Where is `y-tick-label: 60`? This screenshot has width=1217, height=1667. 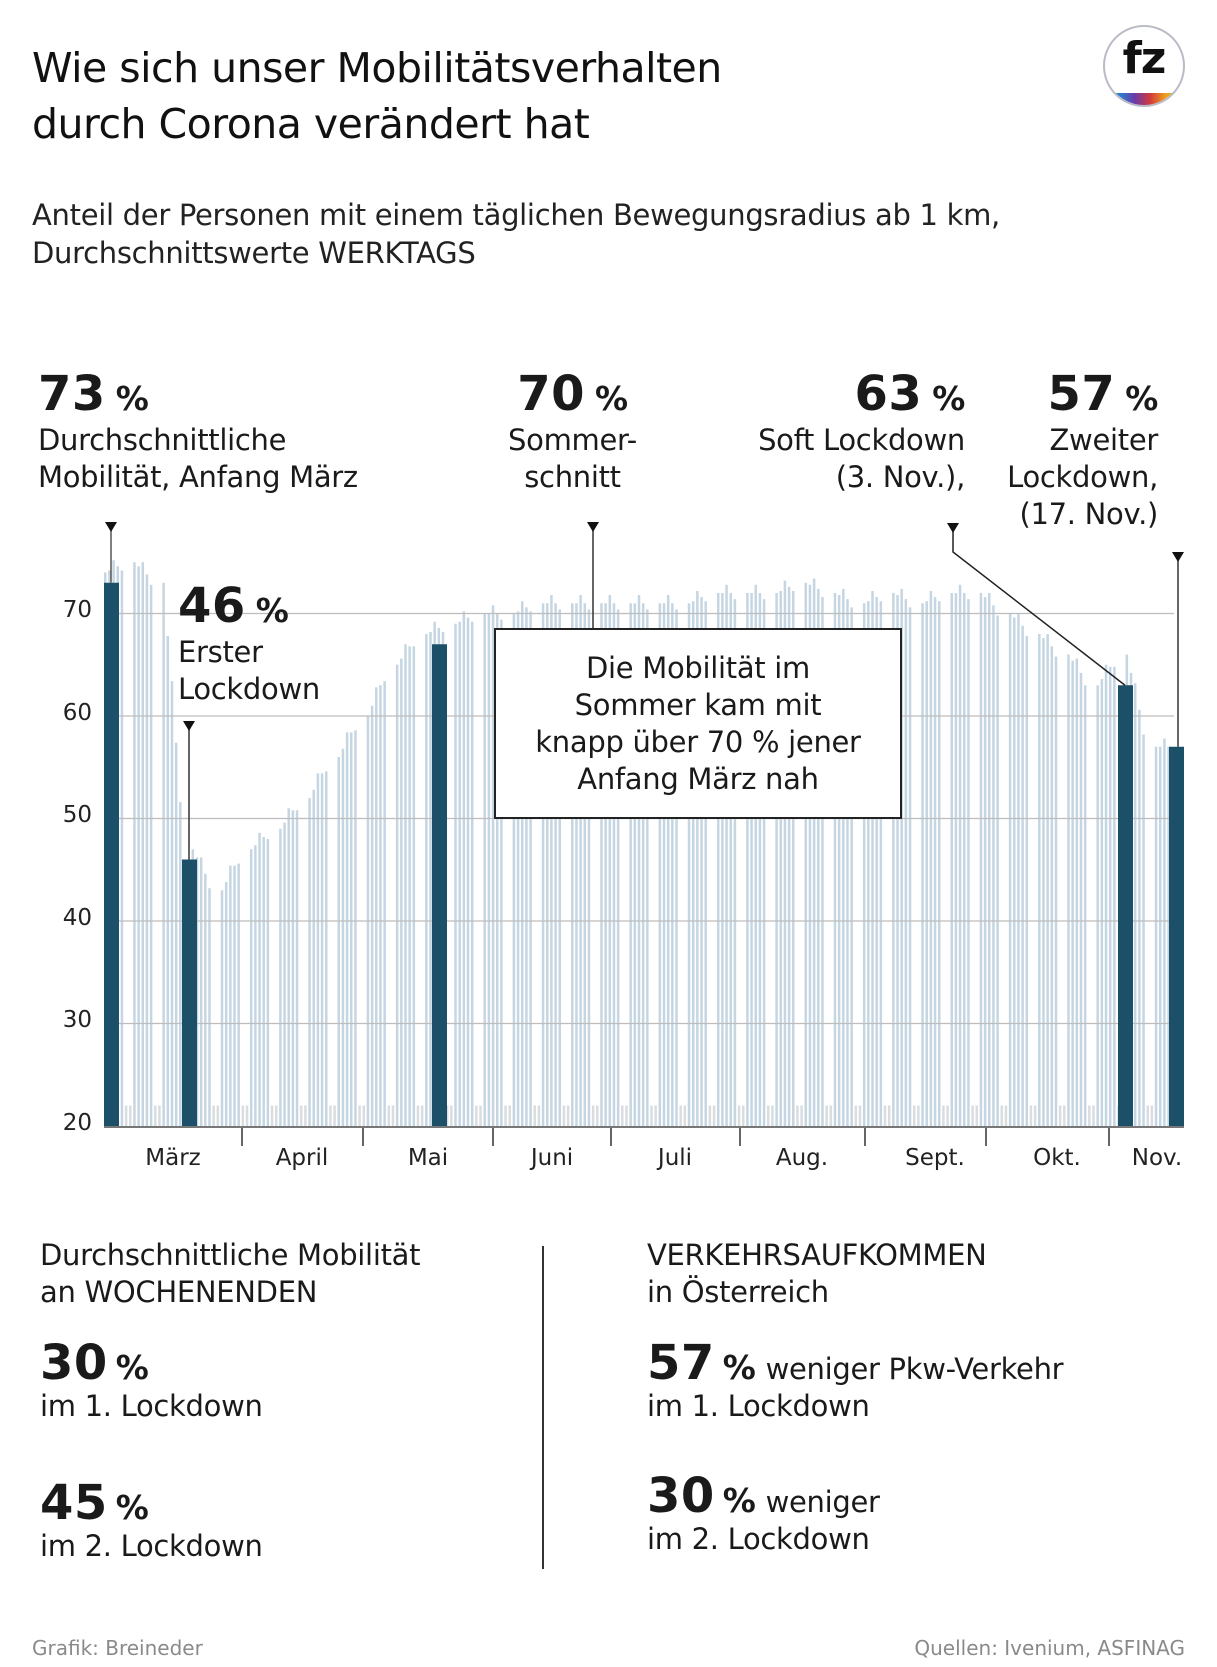
y-tick-label: 60 is located at coordinates (77, 713).